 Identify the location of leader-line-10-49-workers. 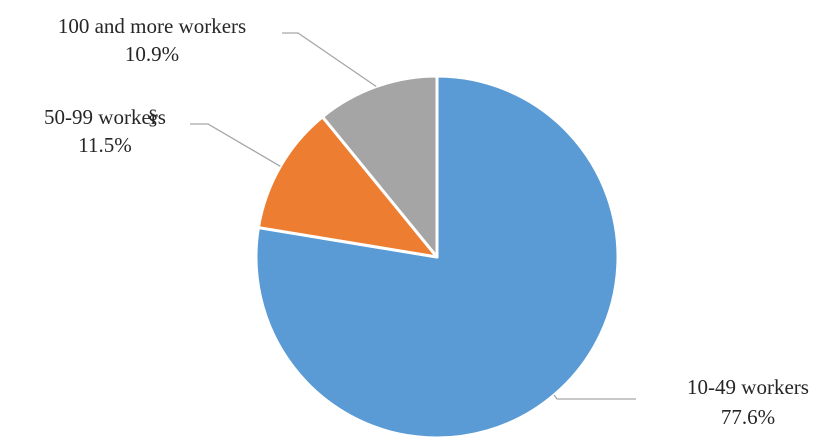
(594, 397).